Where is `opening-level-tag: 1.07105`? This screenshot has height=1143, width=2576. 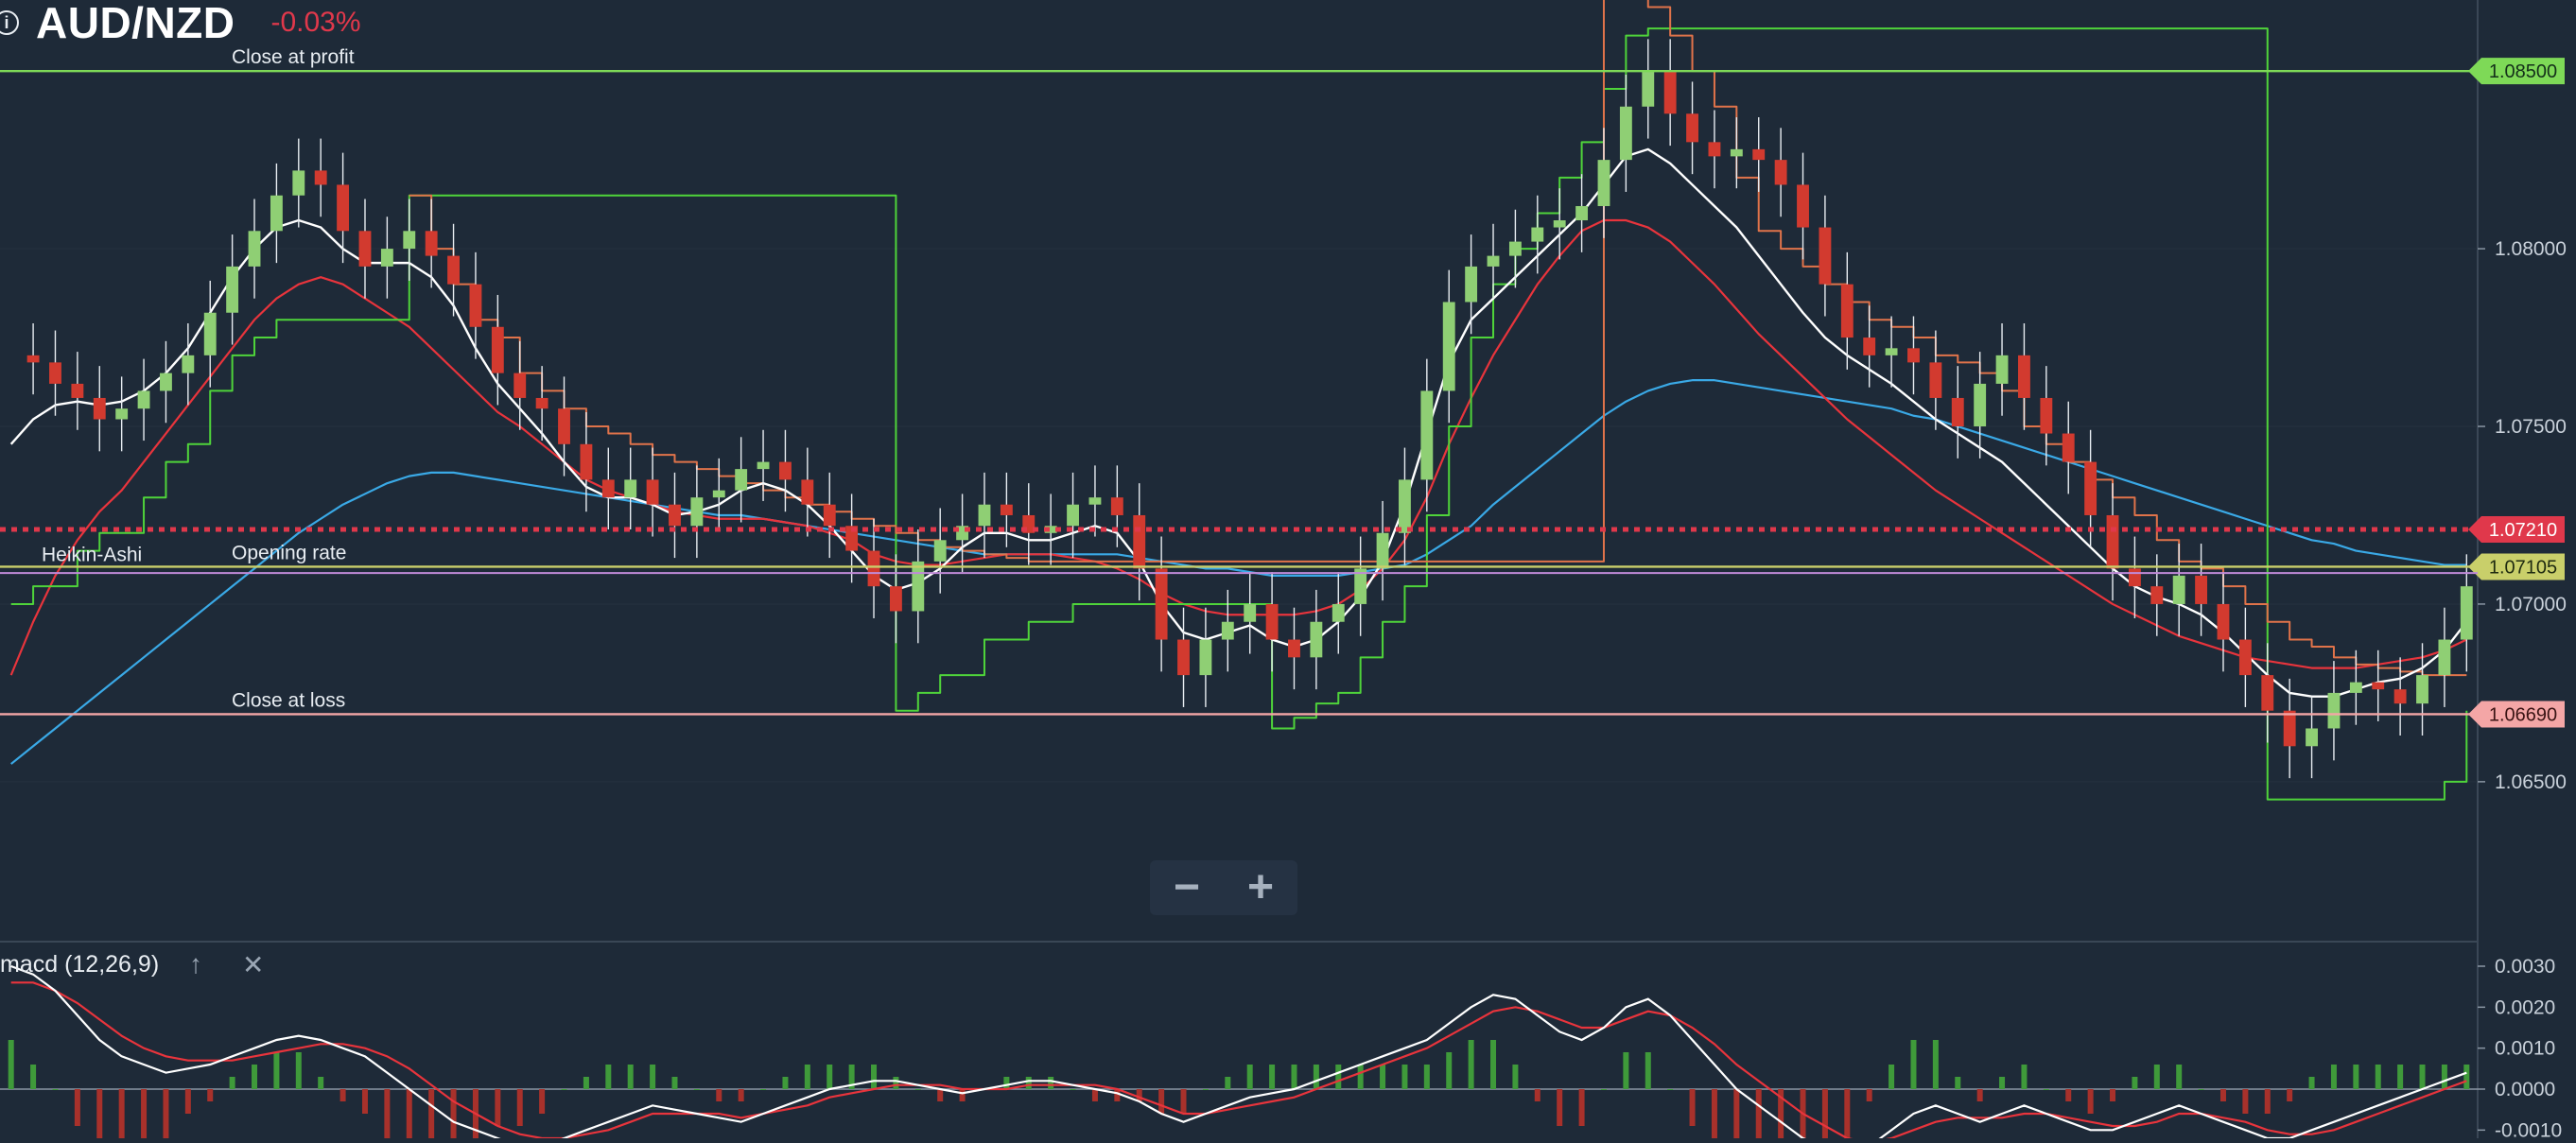 opening-level-tag: 1.07105 is located at coordinates (2516, 566).